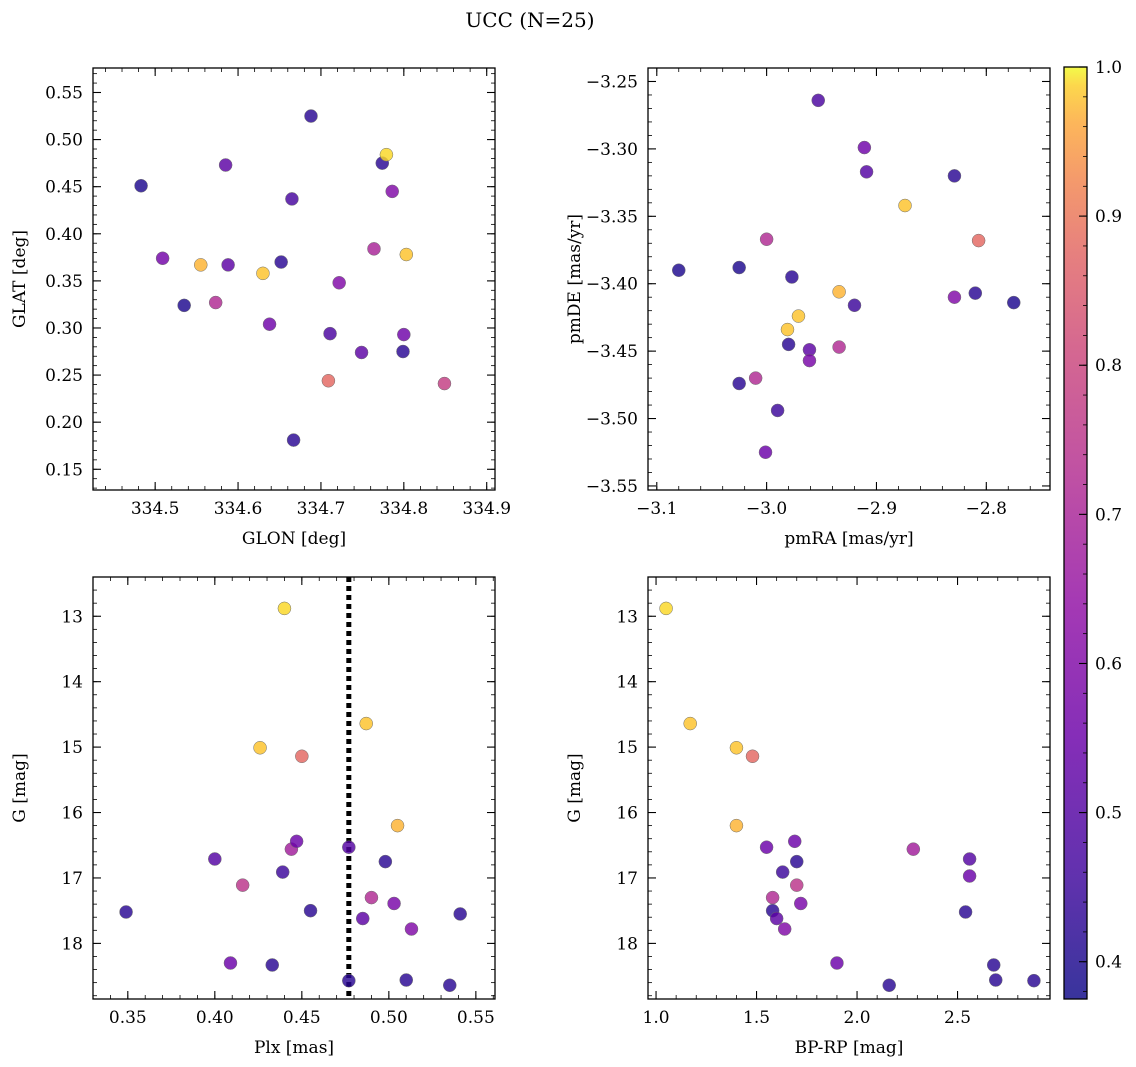 The height and width of the screenshot is (1067, 1136). What do you see at coordinates (64, 329) in the screenshot?
I see `y-tick-label: 0.30` at bounding box center [64, 329].